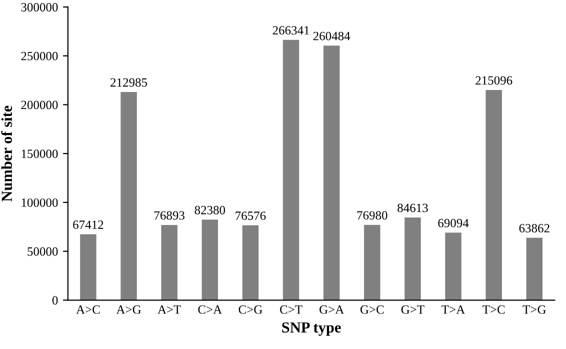 The height and width of the screenshot is (349, 566). What do you see at coordinates (291, 30) in the screenshot?
I see `data-label: 266341` at bounding box center [291, 30].